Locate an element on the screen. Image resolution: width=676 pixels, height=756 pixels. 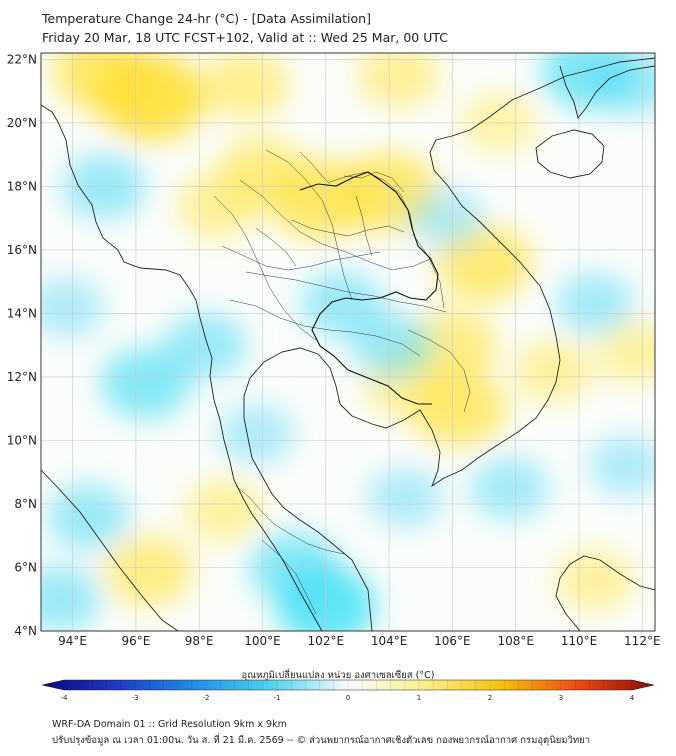
colorbar-tick-label: 2 is located at coordinates (490, 697).